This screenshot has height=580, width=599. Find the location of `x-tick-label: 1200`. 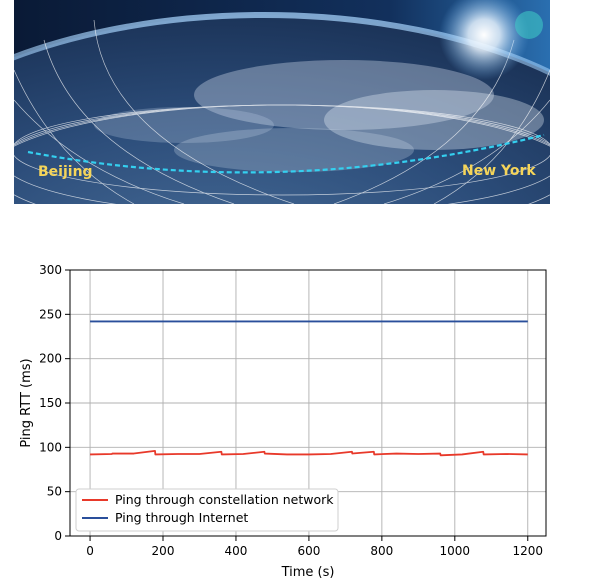

x-tick-label: 1200 is located at coordinates (527, 551).